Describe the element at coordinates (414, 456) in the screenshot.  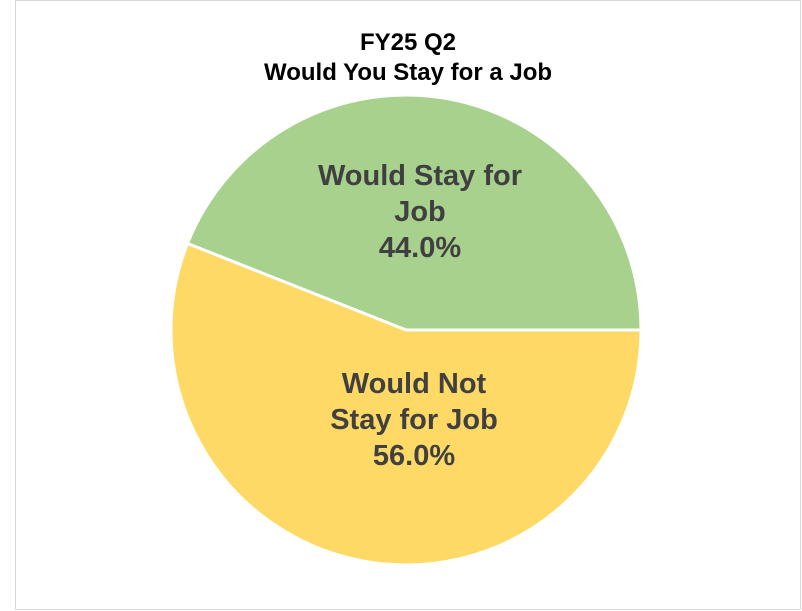
I see `slice-label-line: 56.0%` at that location.